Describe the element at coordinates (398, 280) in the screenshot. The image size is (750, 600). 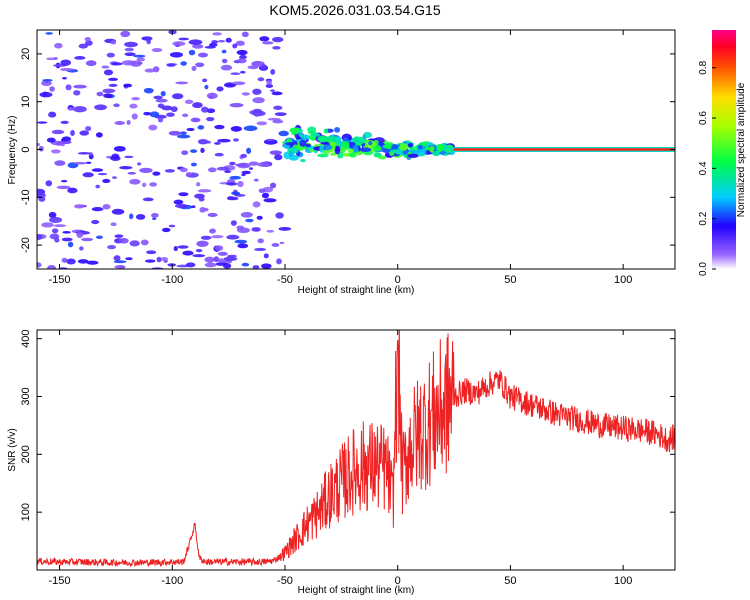
I see `x-tick-label: 0` at that location.